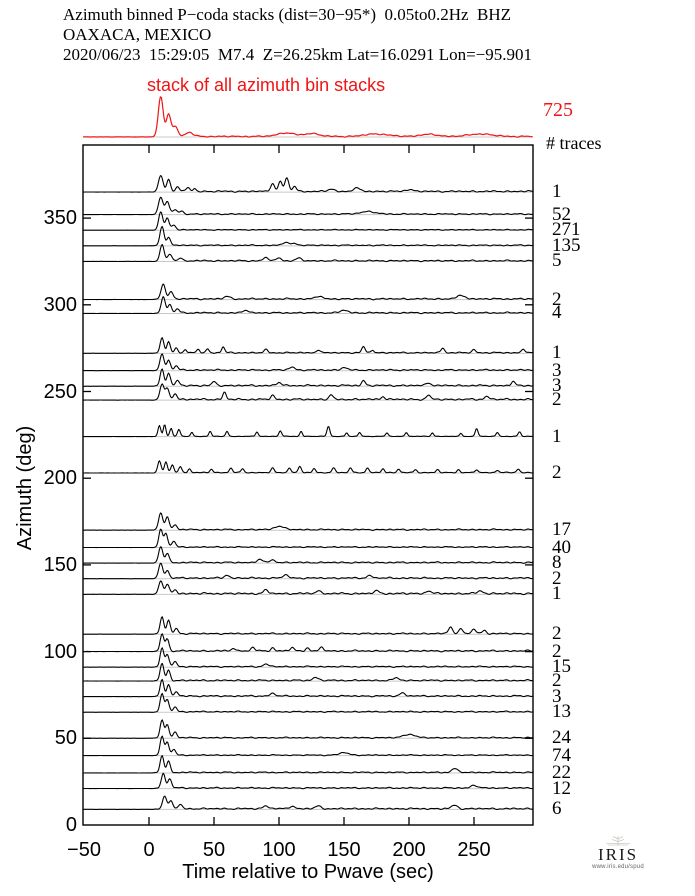  Describe the element at coordinates (409, 850) in the screenshot. I see `x-tick-label-200: 200` at that location.